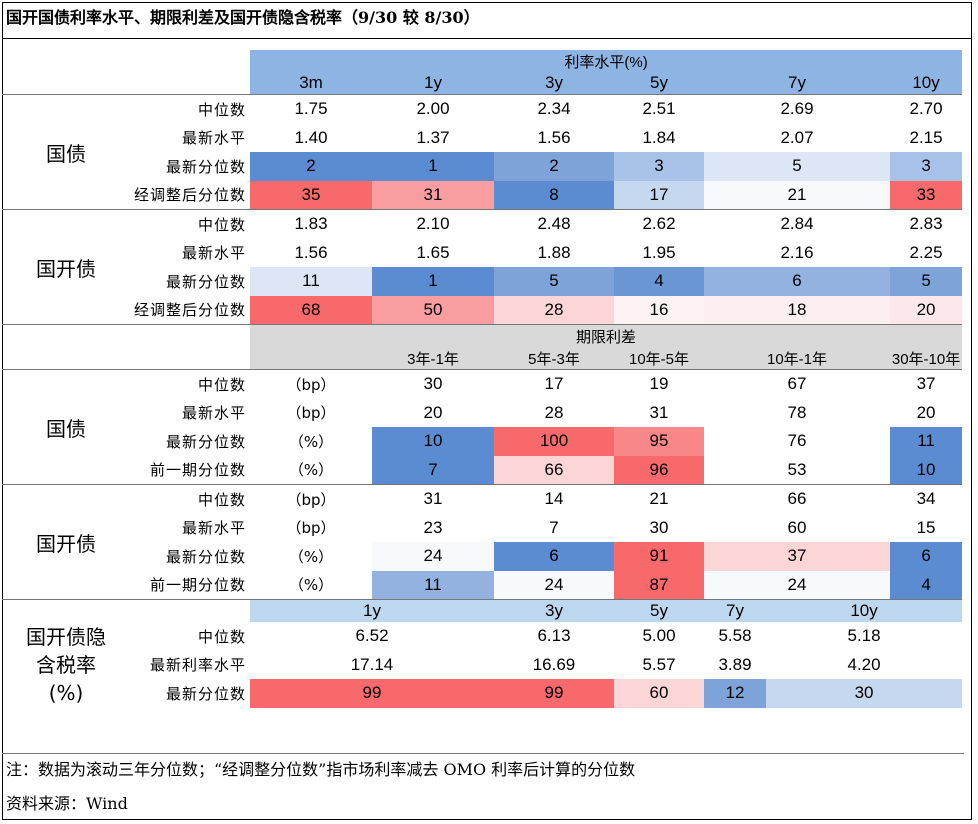  Describe the element at coordinates (433, 252) in the screenshot. I see `value-cell: 1.65` at that location.